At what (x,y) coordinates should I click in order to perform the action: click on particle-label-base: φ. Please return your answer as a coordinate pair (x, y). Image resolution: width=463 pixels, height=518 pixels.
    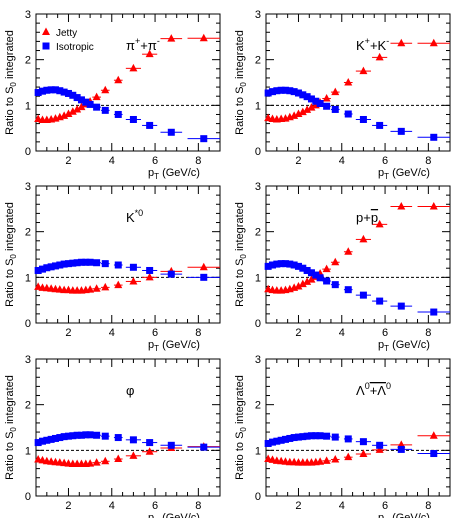
    Looking at the image, I should click on (130, 390).